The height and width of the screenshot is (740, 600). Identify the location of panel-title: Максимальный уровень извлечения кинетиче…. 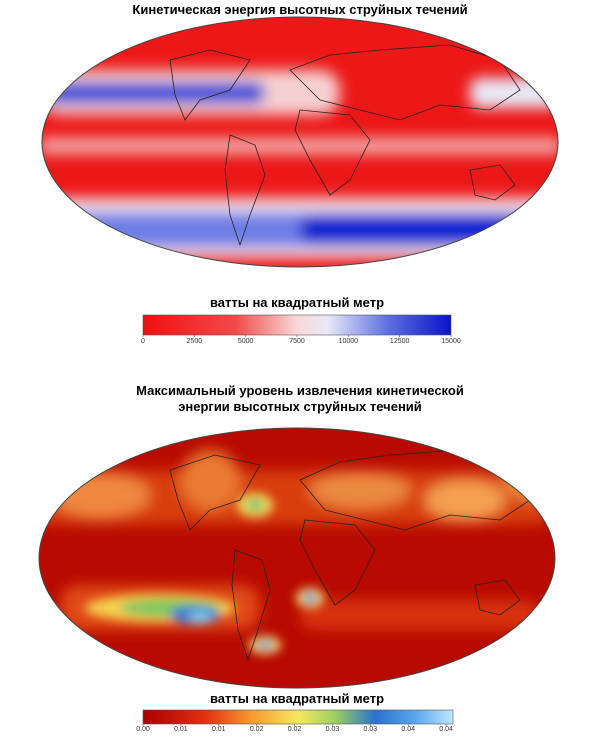
(300, 390).